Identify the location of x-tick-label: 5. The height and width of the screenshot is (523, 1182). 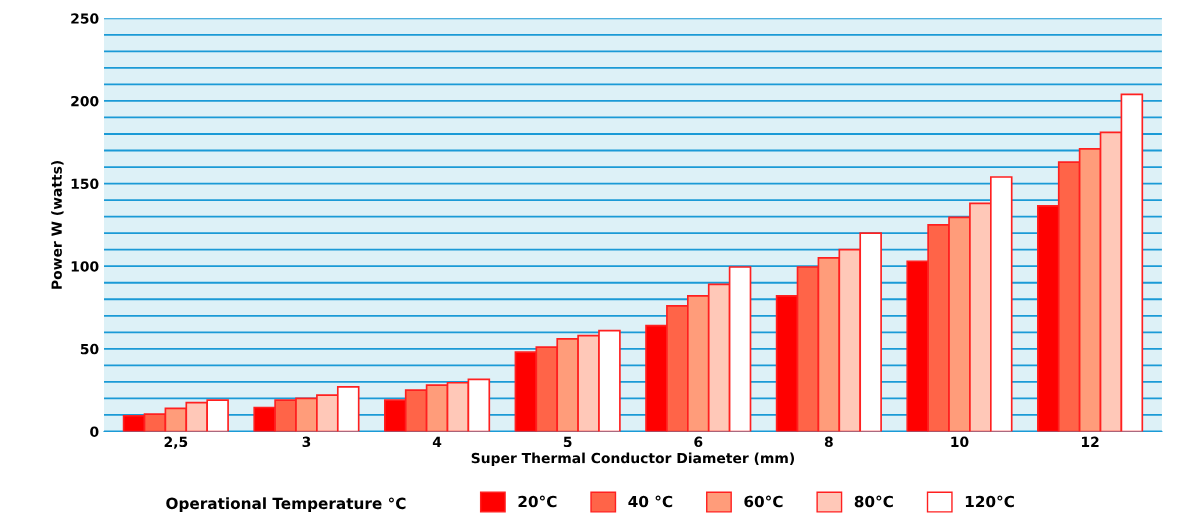
(567, 442).